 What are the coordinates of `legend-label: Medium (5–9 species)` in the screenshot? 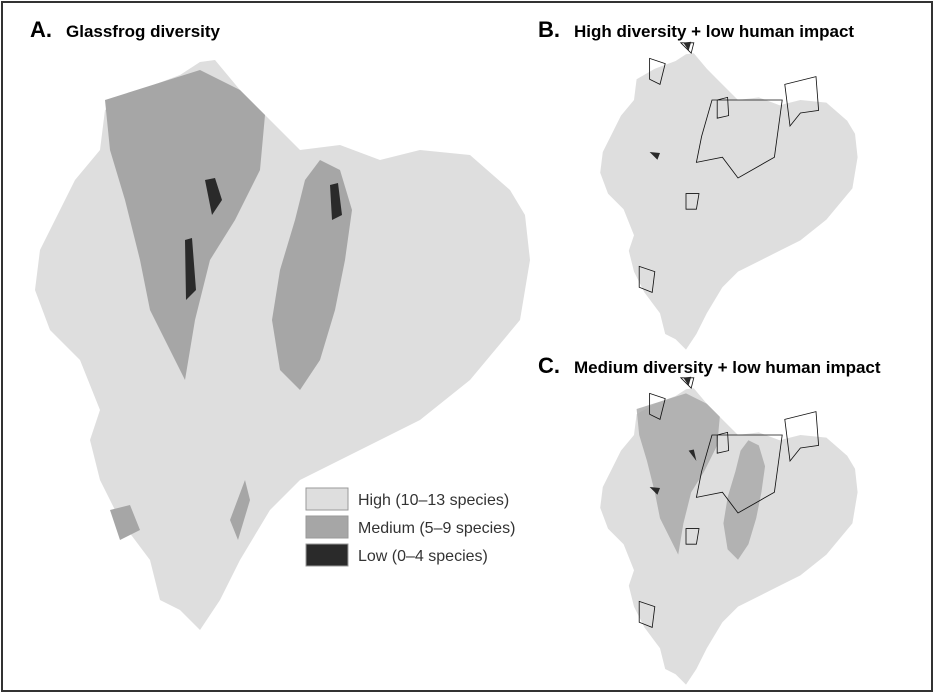 It's located at (436, 528).